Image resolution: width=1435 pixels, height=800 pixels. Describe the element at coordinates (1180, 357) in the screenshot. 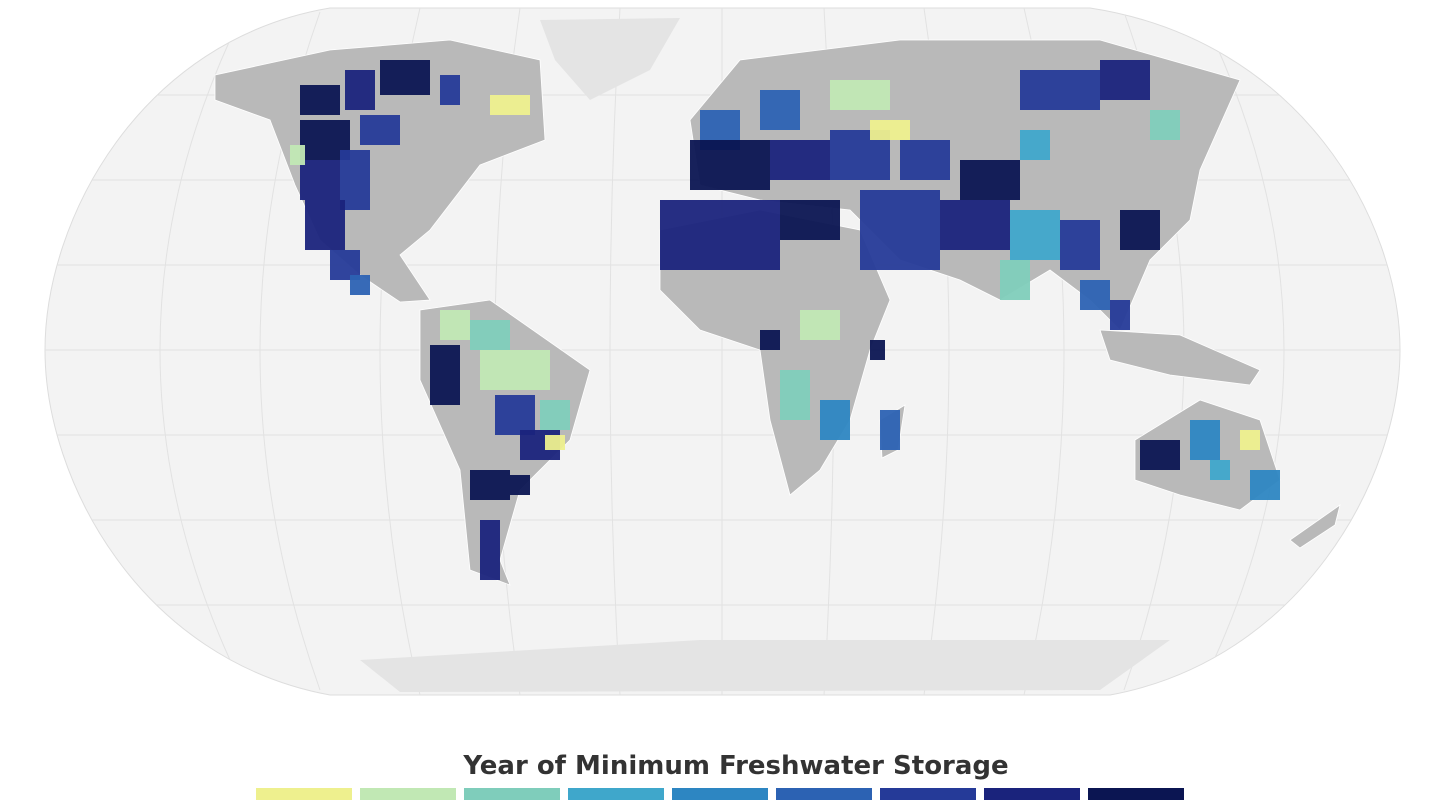

I see `indonesia` at that location.